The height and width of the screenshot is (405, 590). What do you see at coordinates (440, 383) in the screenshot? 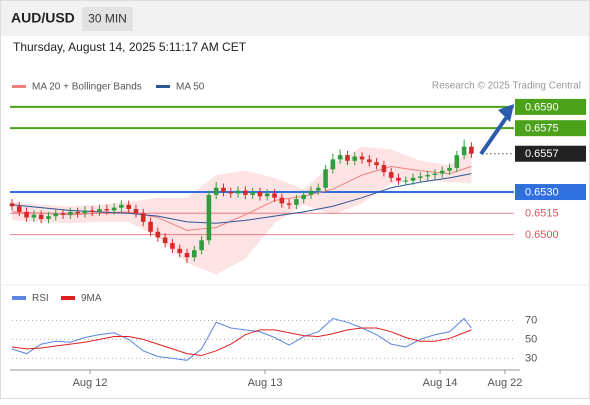
I see `x-tick-label: Aug 14` at bounding box center [440, 383].